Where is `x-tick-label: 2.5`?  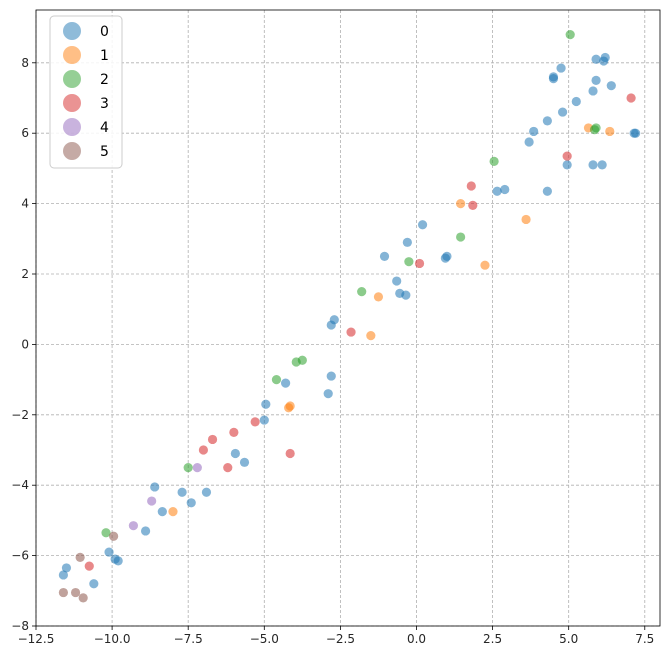
x-tick-label: 2.5 is located at coordinates (492, 639).